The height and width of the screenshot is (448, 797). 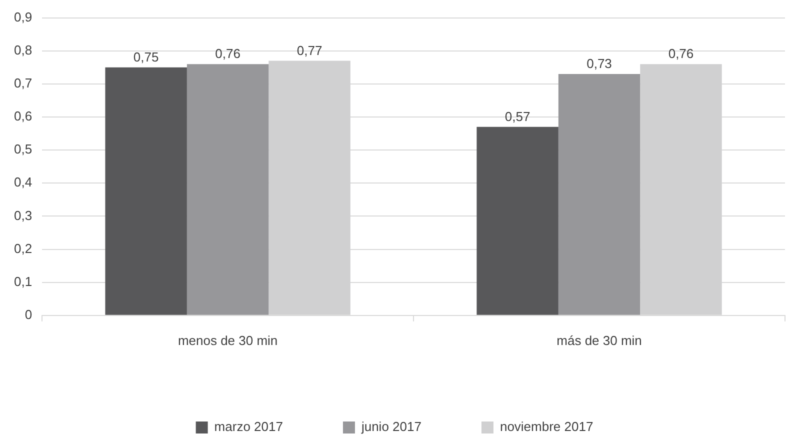 What do you see at coordinates (228, 340) in the screenshot?
I see `x-tick-label: menos de 30 min` at bounding box center [228, 340].